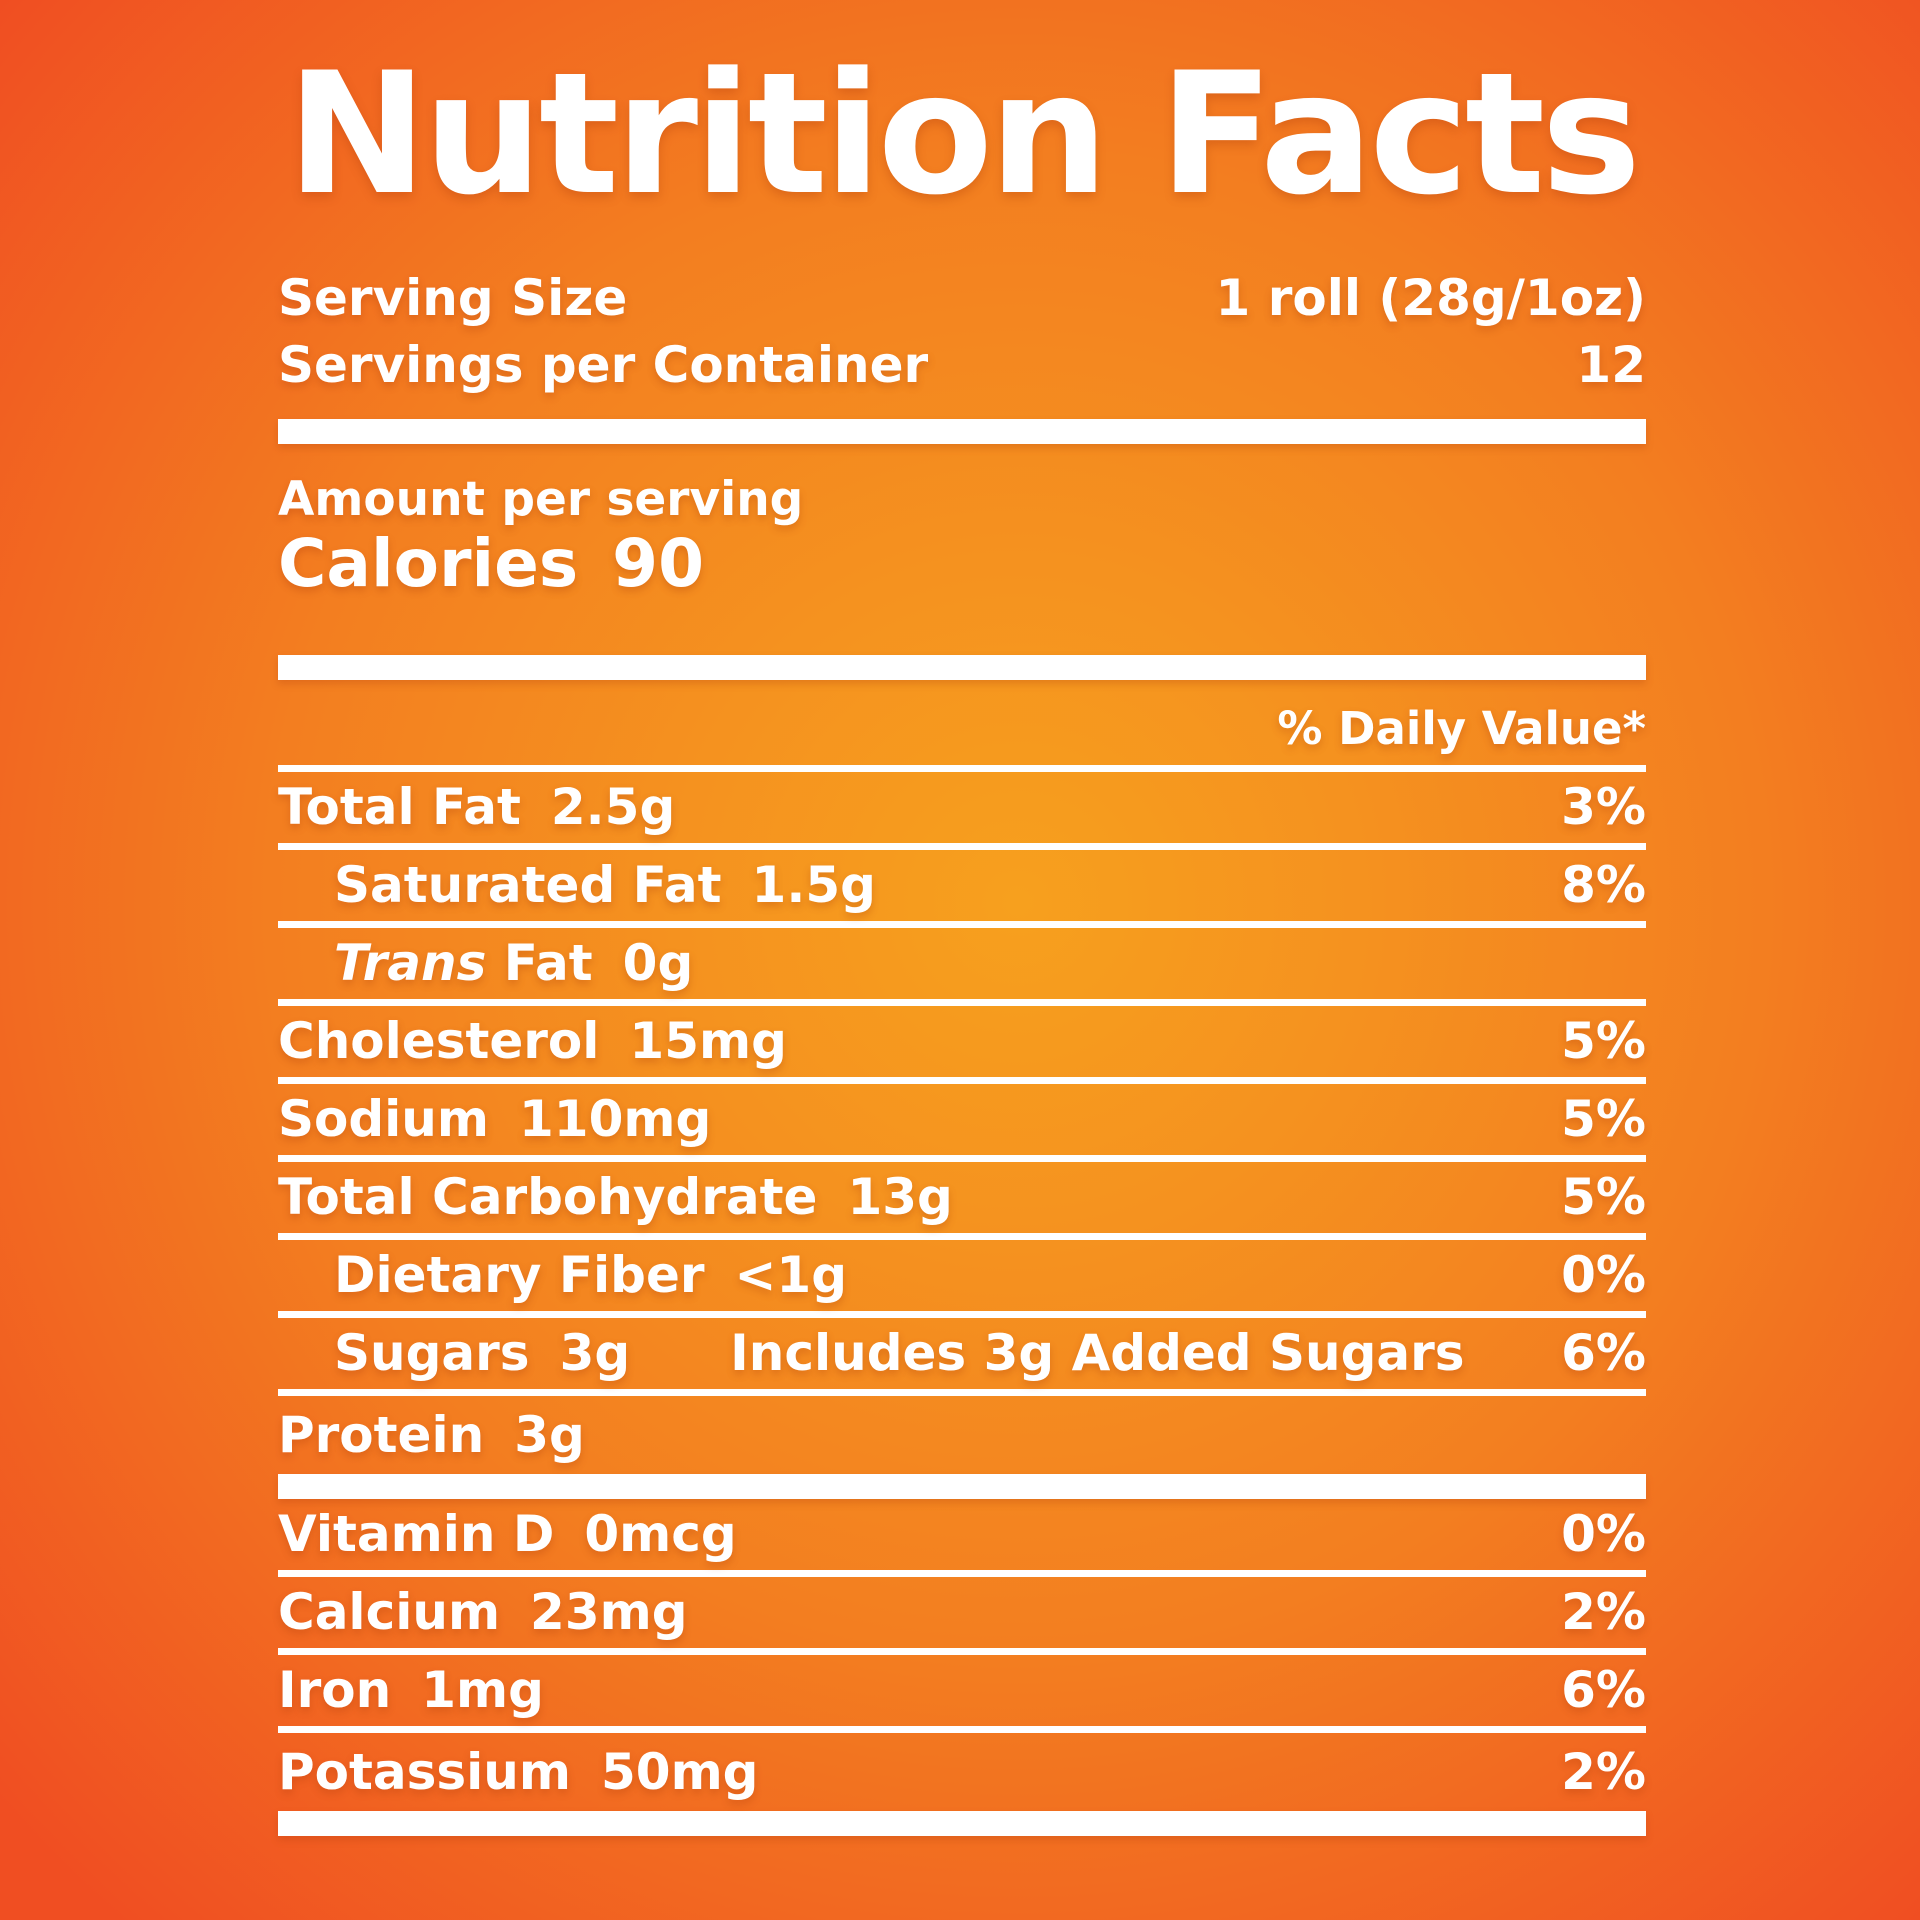  I want to click on nutrient-label: Protein 3g, so click(431, 1435).